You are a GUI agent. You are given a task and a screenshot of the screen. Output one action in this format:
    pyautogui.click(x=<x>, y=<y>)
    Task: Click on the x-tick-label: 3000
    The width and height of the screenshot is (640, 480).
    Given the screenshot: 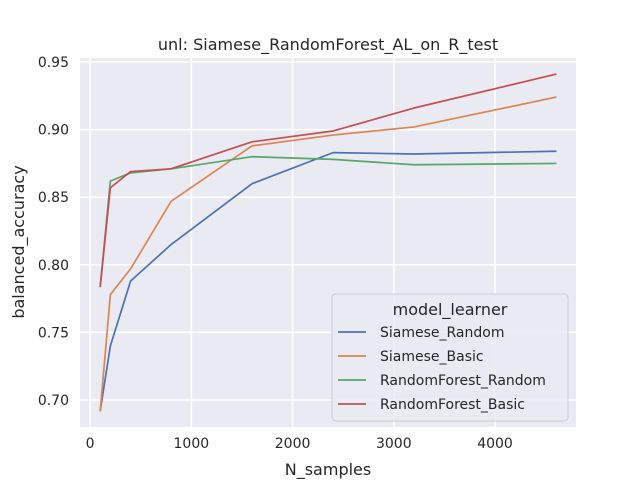 What is the action you would take?
    pyautogui.click(x=394, y=444)
    